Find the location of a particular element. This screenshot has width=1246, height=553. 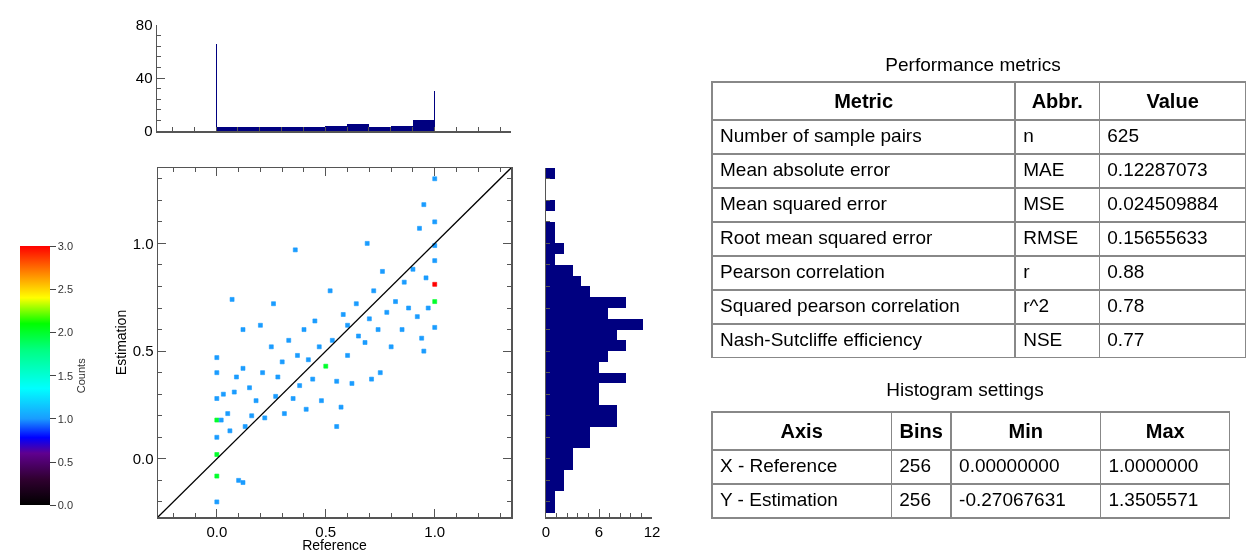

y-tick-label: 0.0 is located at coordinates (143, 459).